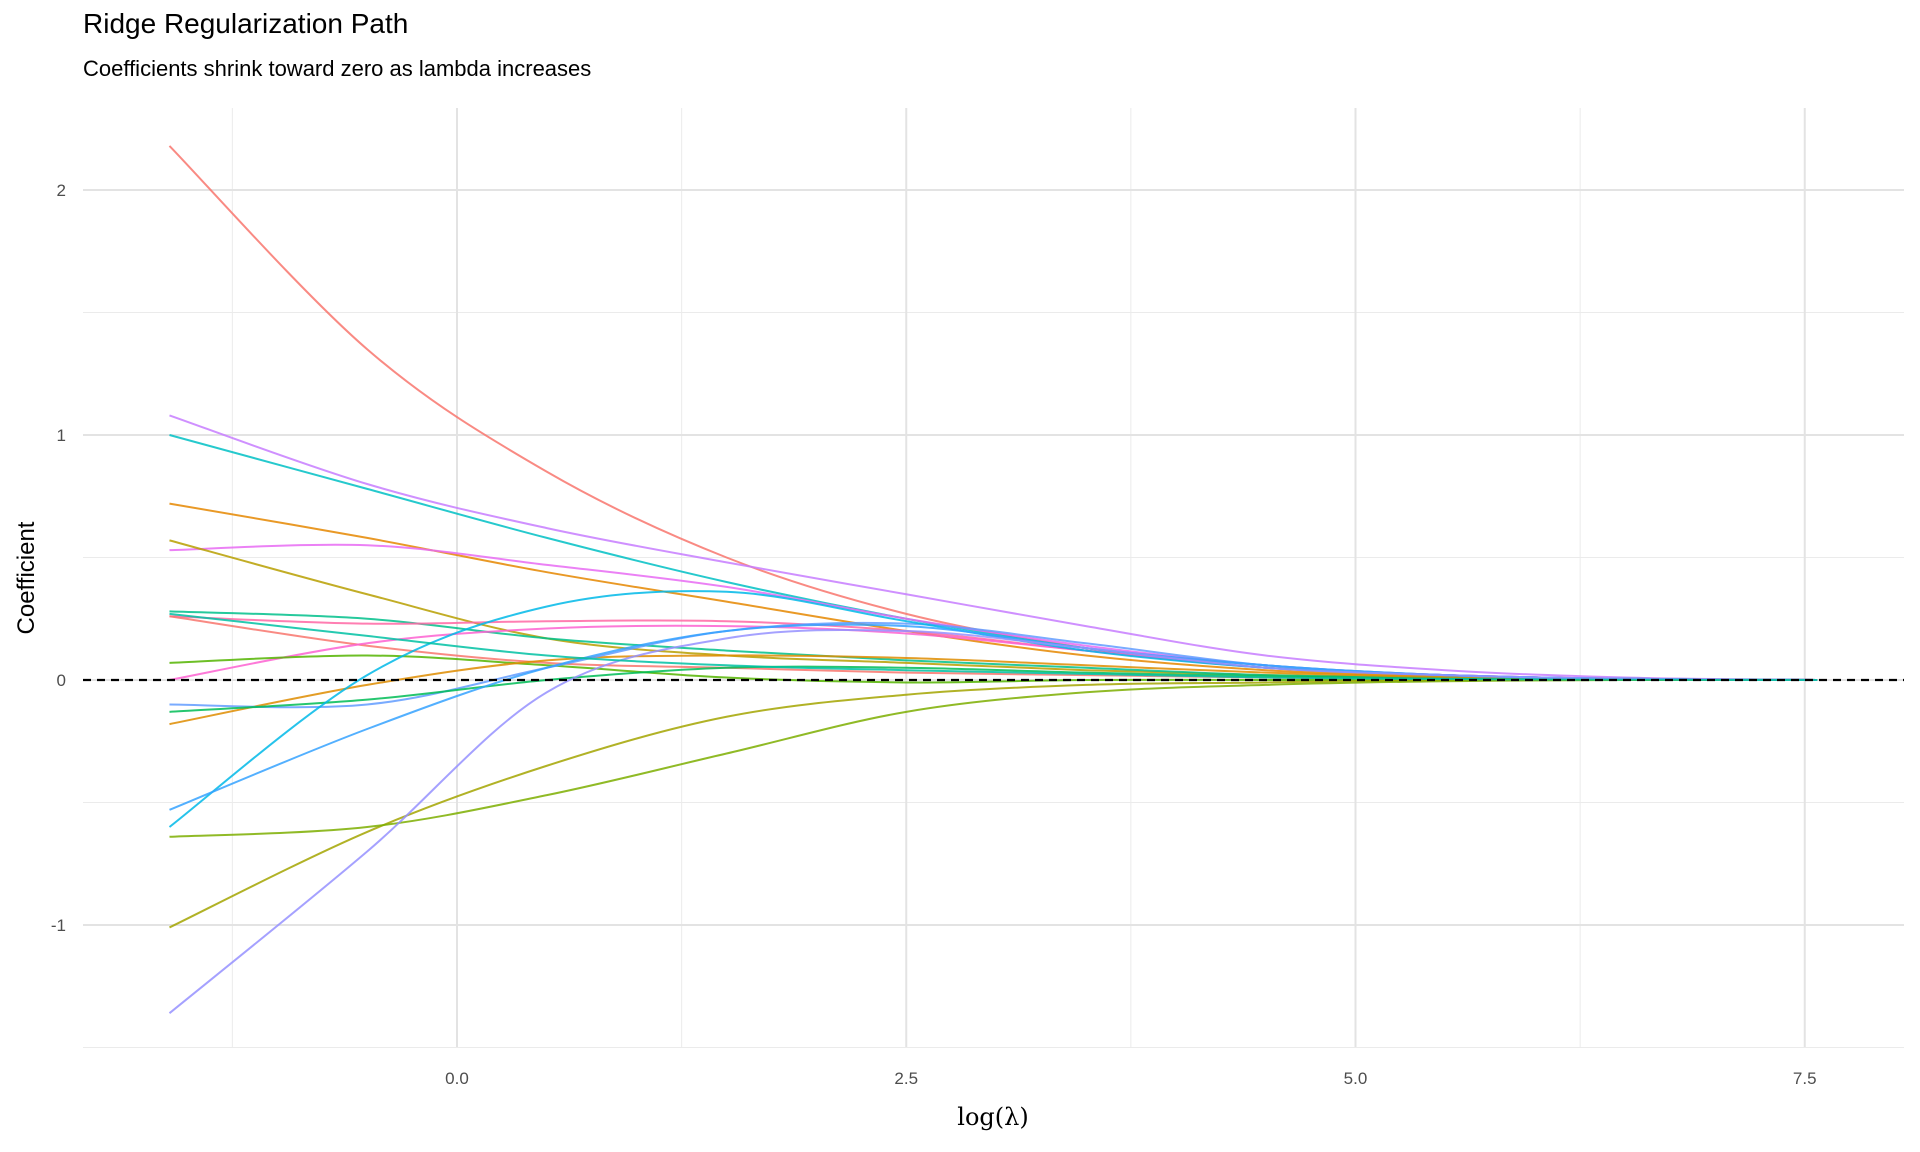 This screenshot has width=1920, height=1152. What do you see at coordinates (26, 577) in the screenshot?
I see `y-axis-label: Coefficient` at bounding box center [26, 577].